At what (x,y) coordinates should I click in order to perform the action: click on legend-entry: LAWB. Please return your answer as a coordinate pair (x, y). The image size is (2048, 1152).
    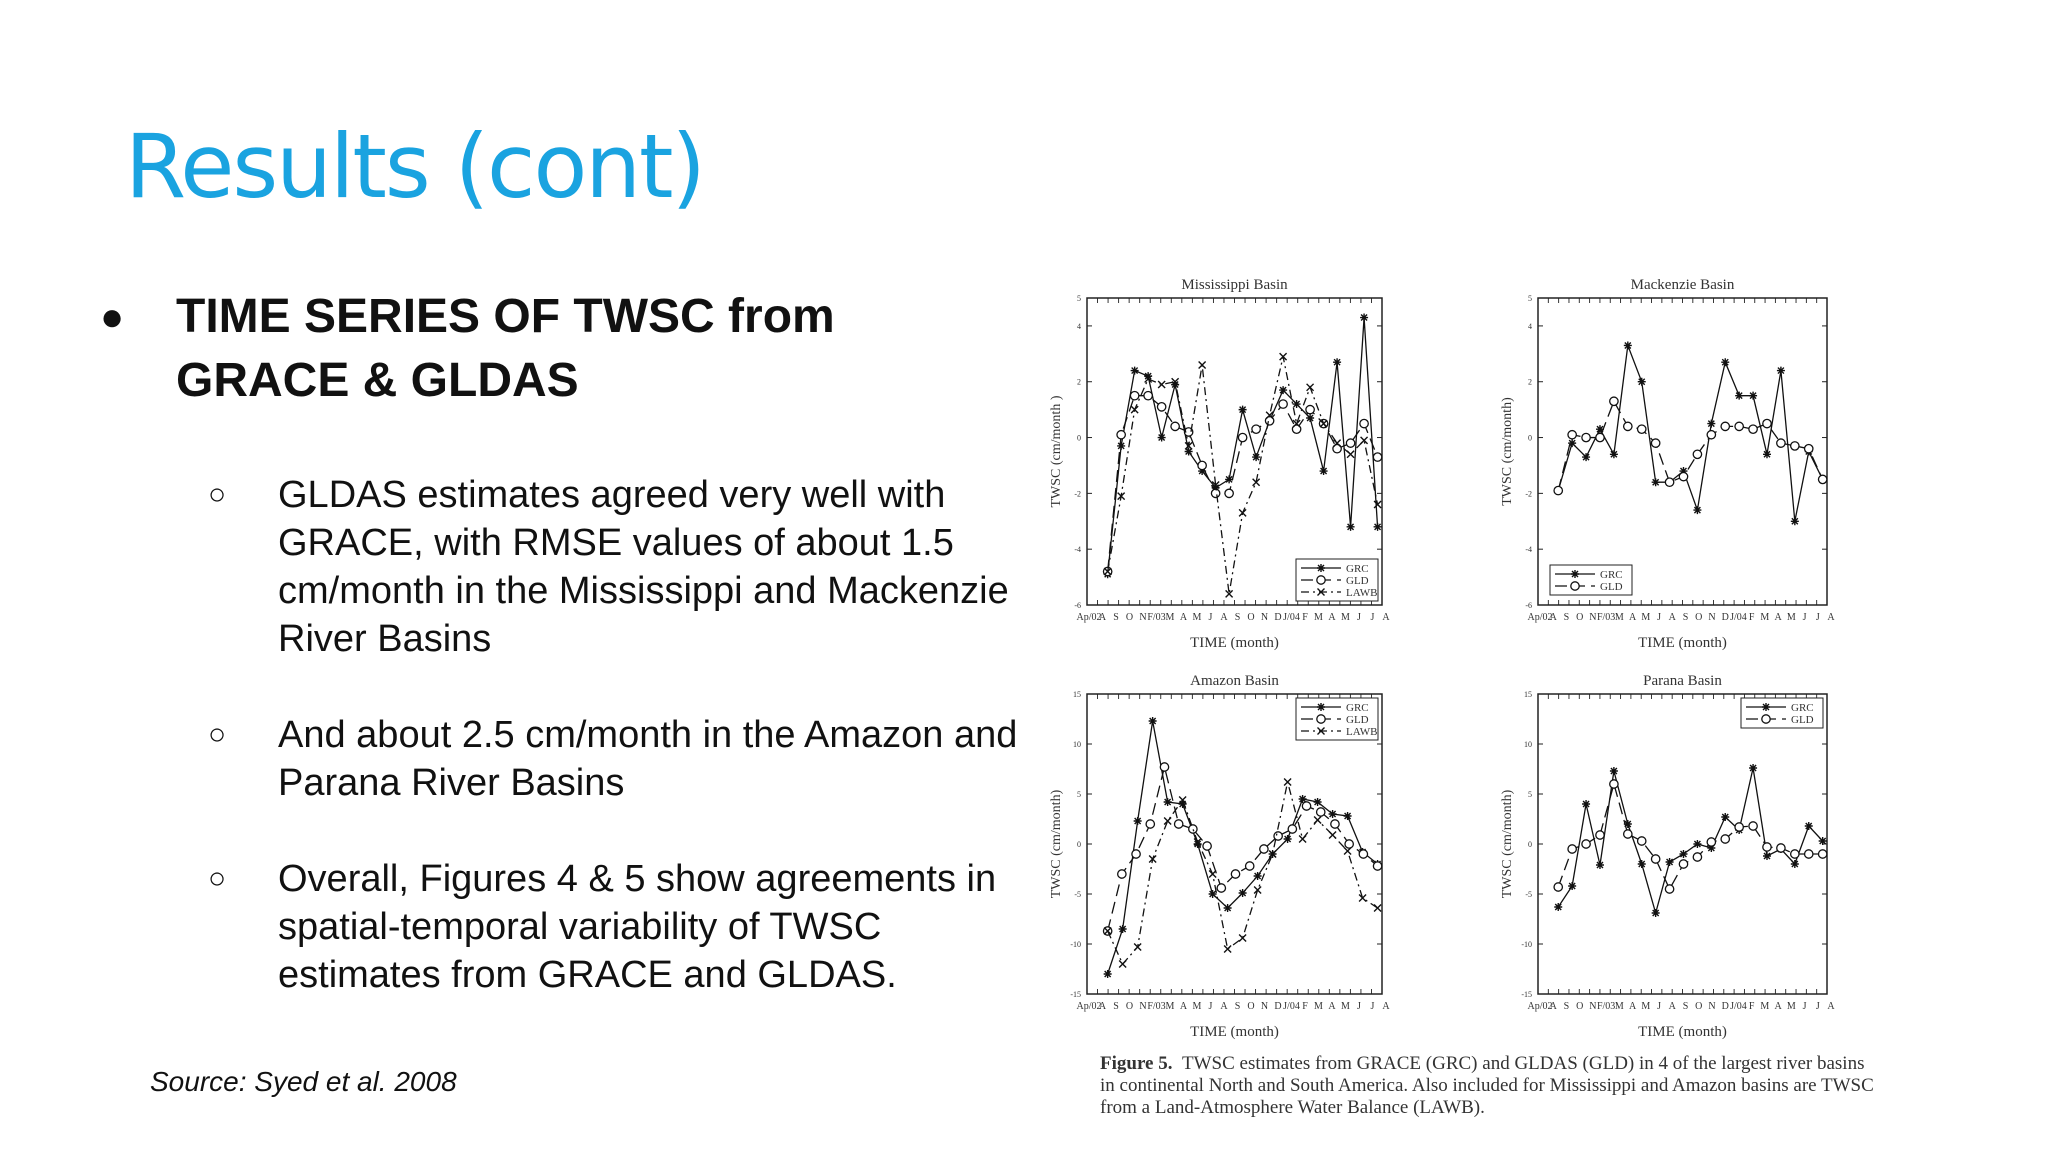
    Looking at the image, I should click on (1362, 732).